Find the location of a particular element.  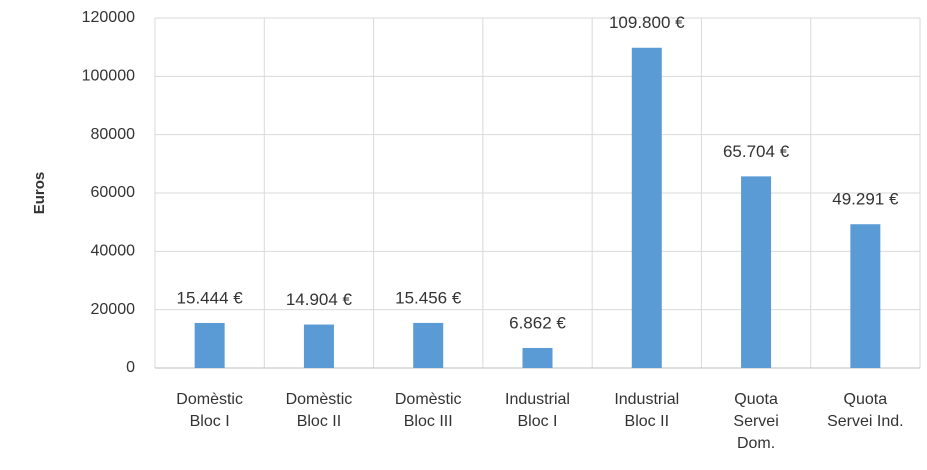

value-label: 109.800 € is located at coordinates (647, 22).